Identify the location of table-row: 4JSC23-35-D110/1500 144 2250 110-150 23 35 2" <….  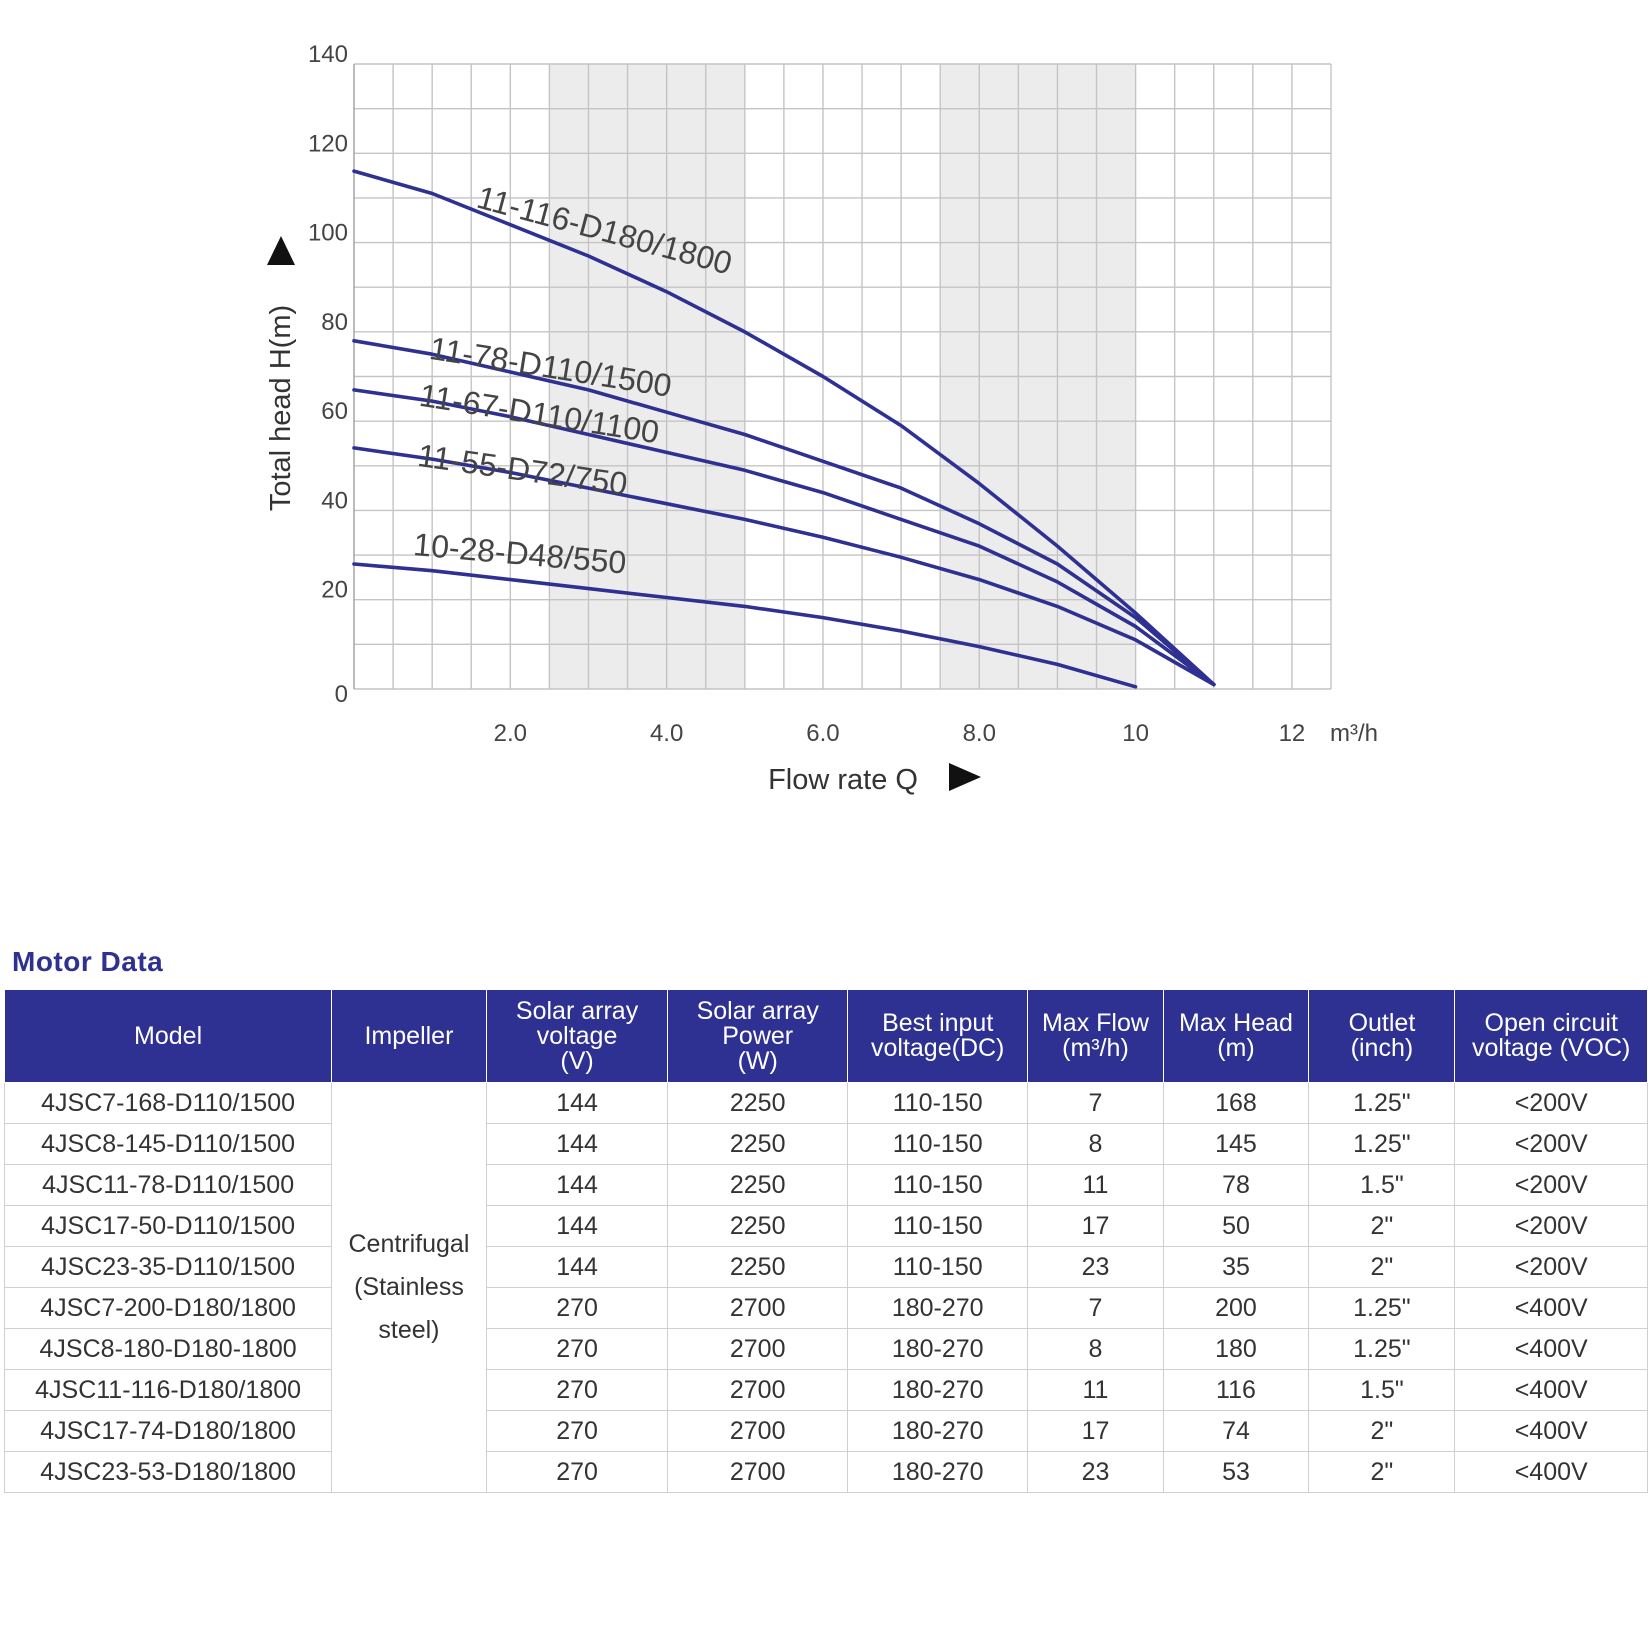
(825, 1267).